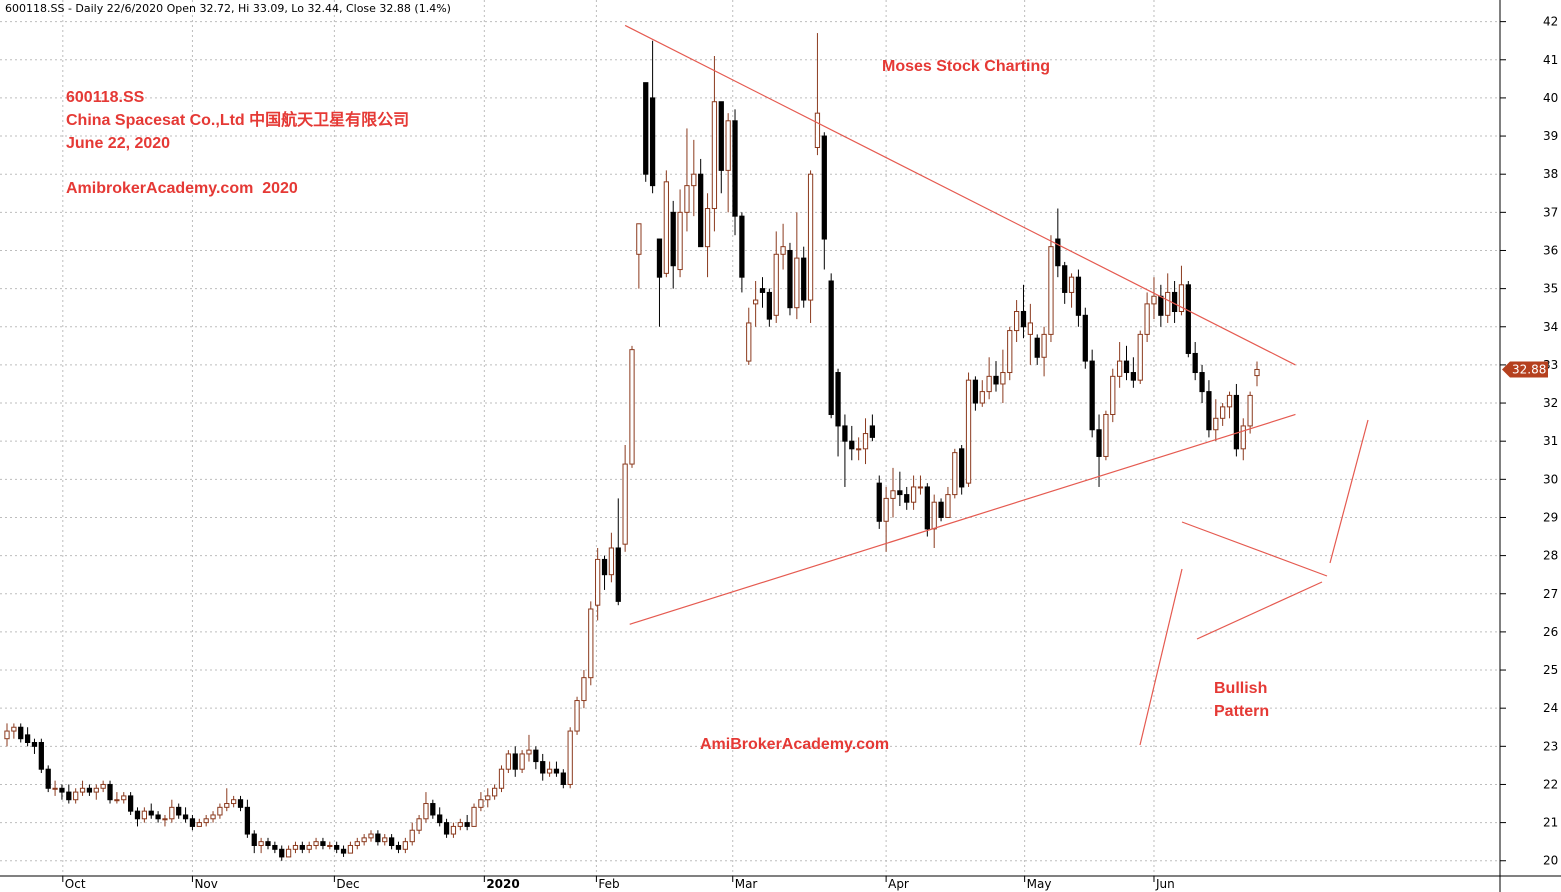 The height and width of the screenshot is (892, 1561). What do you see at coordinates (1550, 22) in the screenshot?
I see `y-tick-label: 42` at bounding box center [1550, 22].